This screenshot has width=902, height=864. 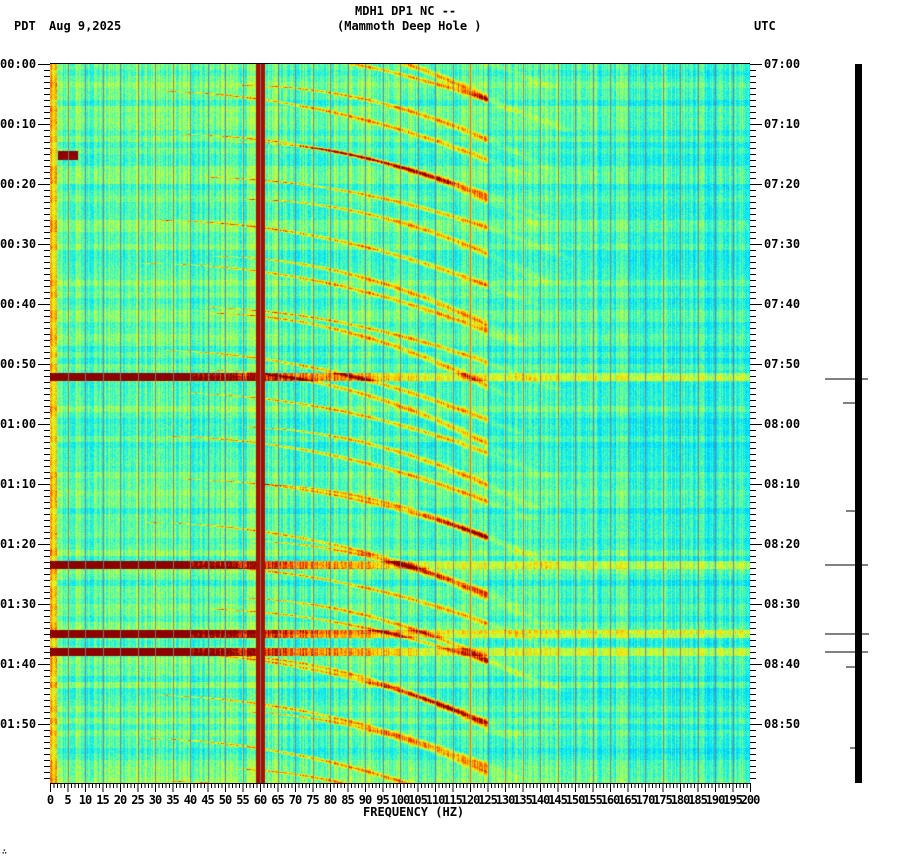 What do you see at coordinates (18, 244) in the screenshot?
I see `y-tick-left-label: 00:30` at bounding box center [18, 244].